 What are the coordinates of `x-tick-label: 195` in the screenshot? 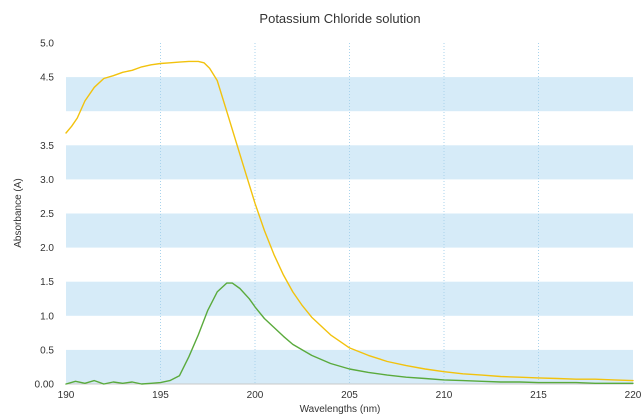 It's located at (160, 395).